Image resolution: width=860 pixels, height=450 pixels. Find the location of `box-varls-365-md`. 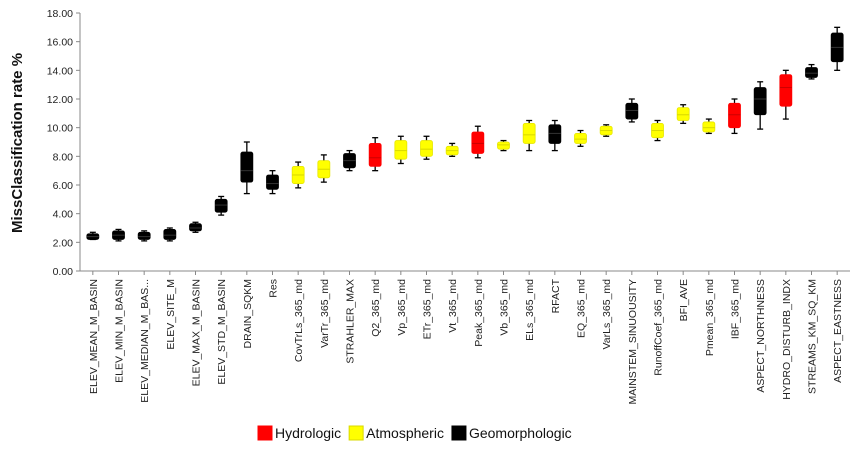

box-varls-365-md is located at coordinates (606, 130).